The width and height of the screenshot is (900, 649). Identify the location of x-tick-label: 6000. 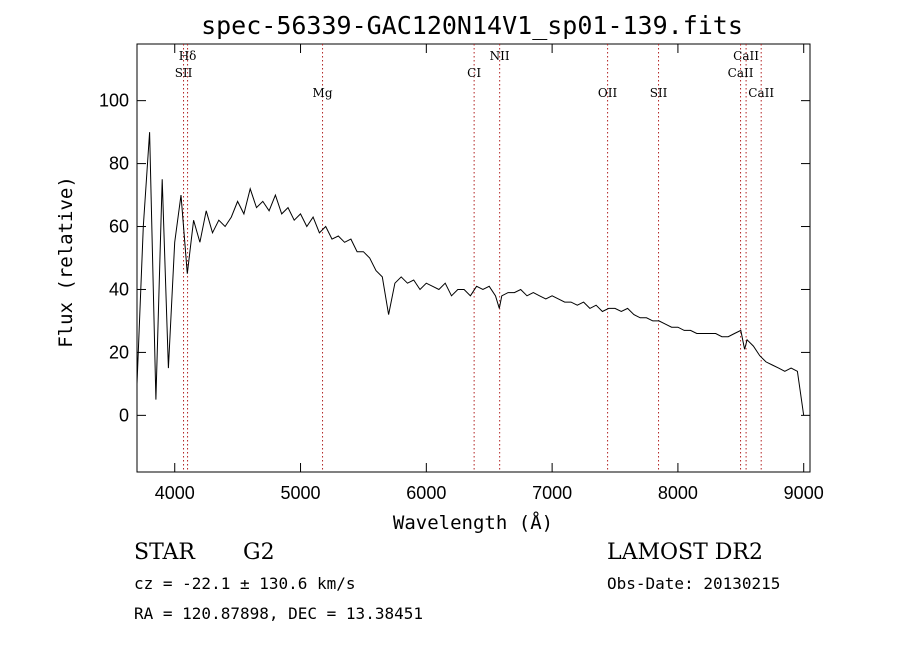
(426, 493).